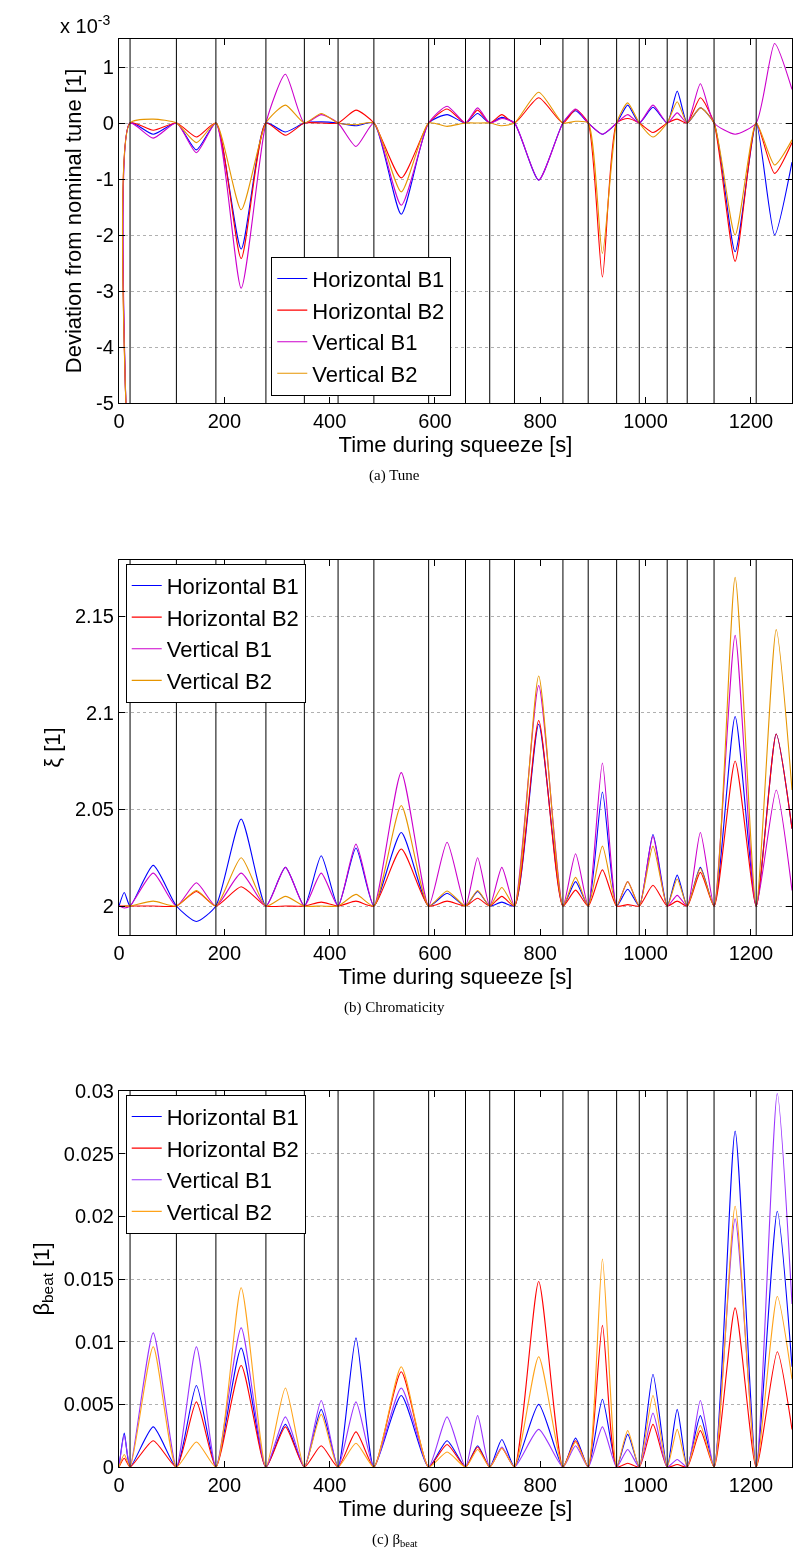 This screenshot has height=1560, width=795. Describe the element at coordinates (73, 221) in the screenshot. I see `y-axis-title: Deviation from nominal tune [1]` at that location.